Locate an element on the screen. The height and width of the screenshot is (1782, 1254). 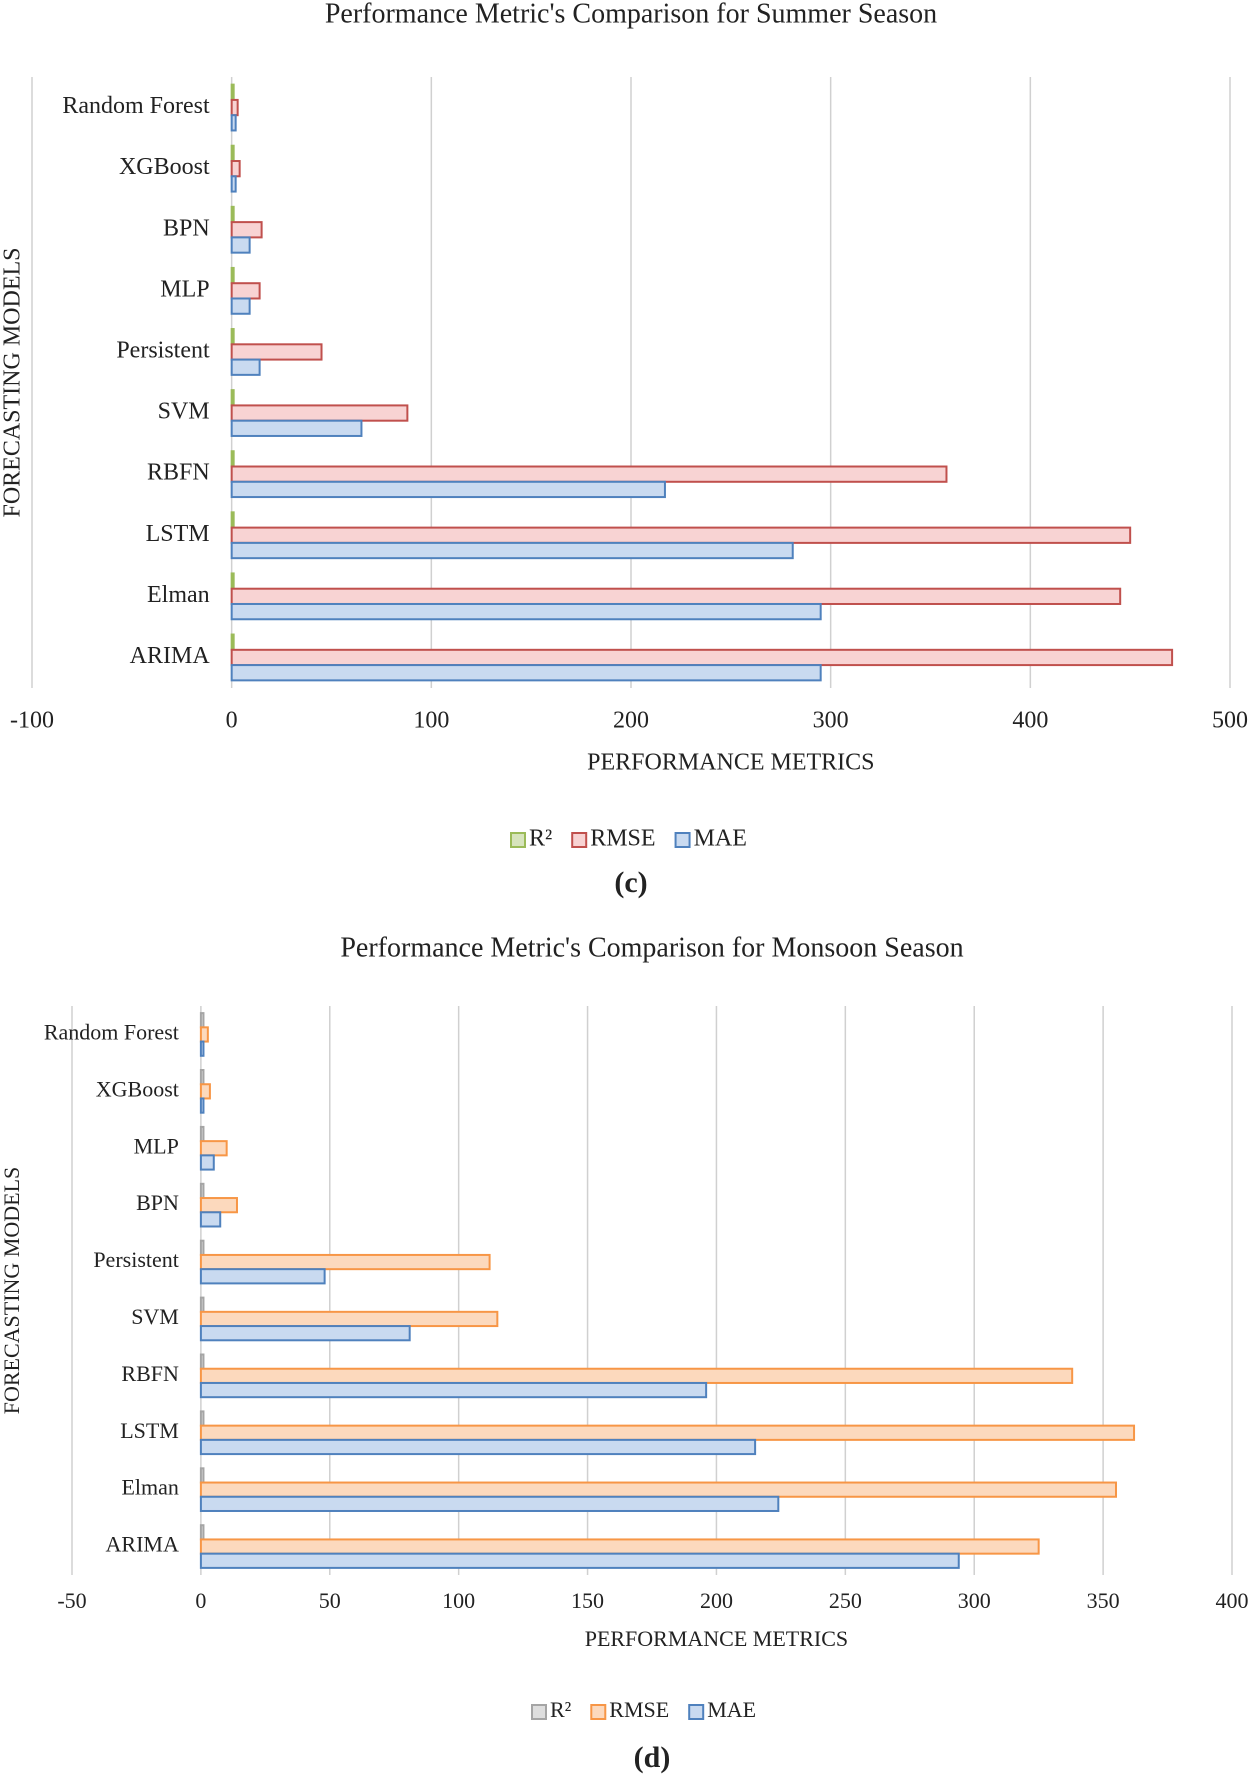
y-axis-label: FORECASTING MODELS is located at coordinates (13, 382).